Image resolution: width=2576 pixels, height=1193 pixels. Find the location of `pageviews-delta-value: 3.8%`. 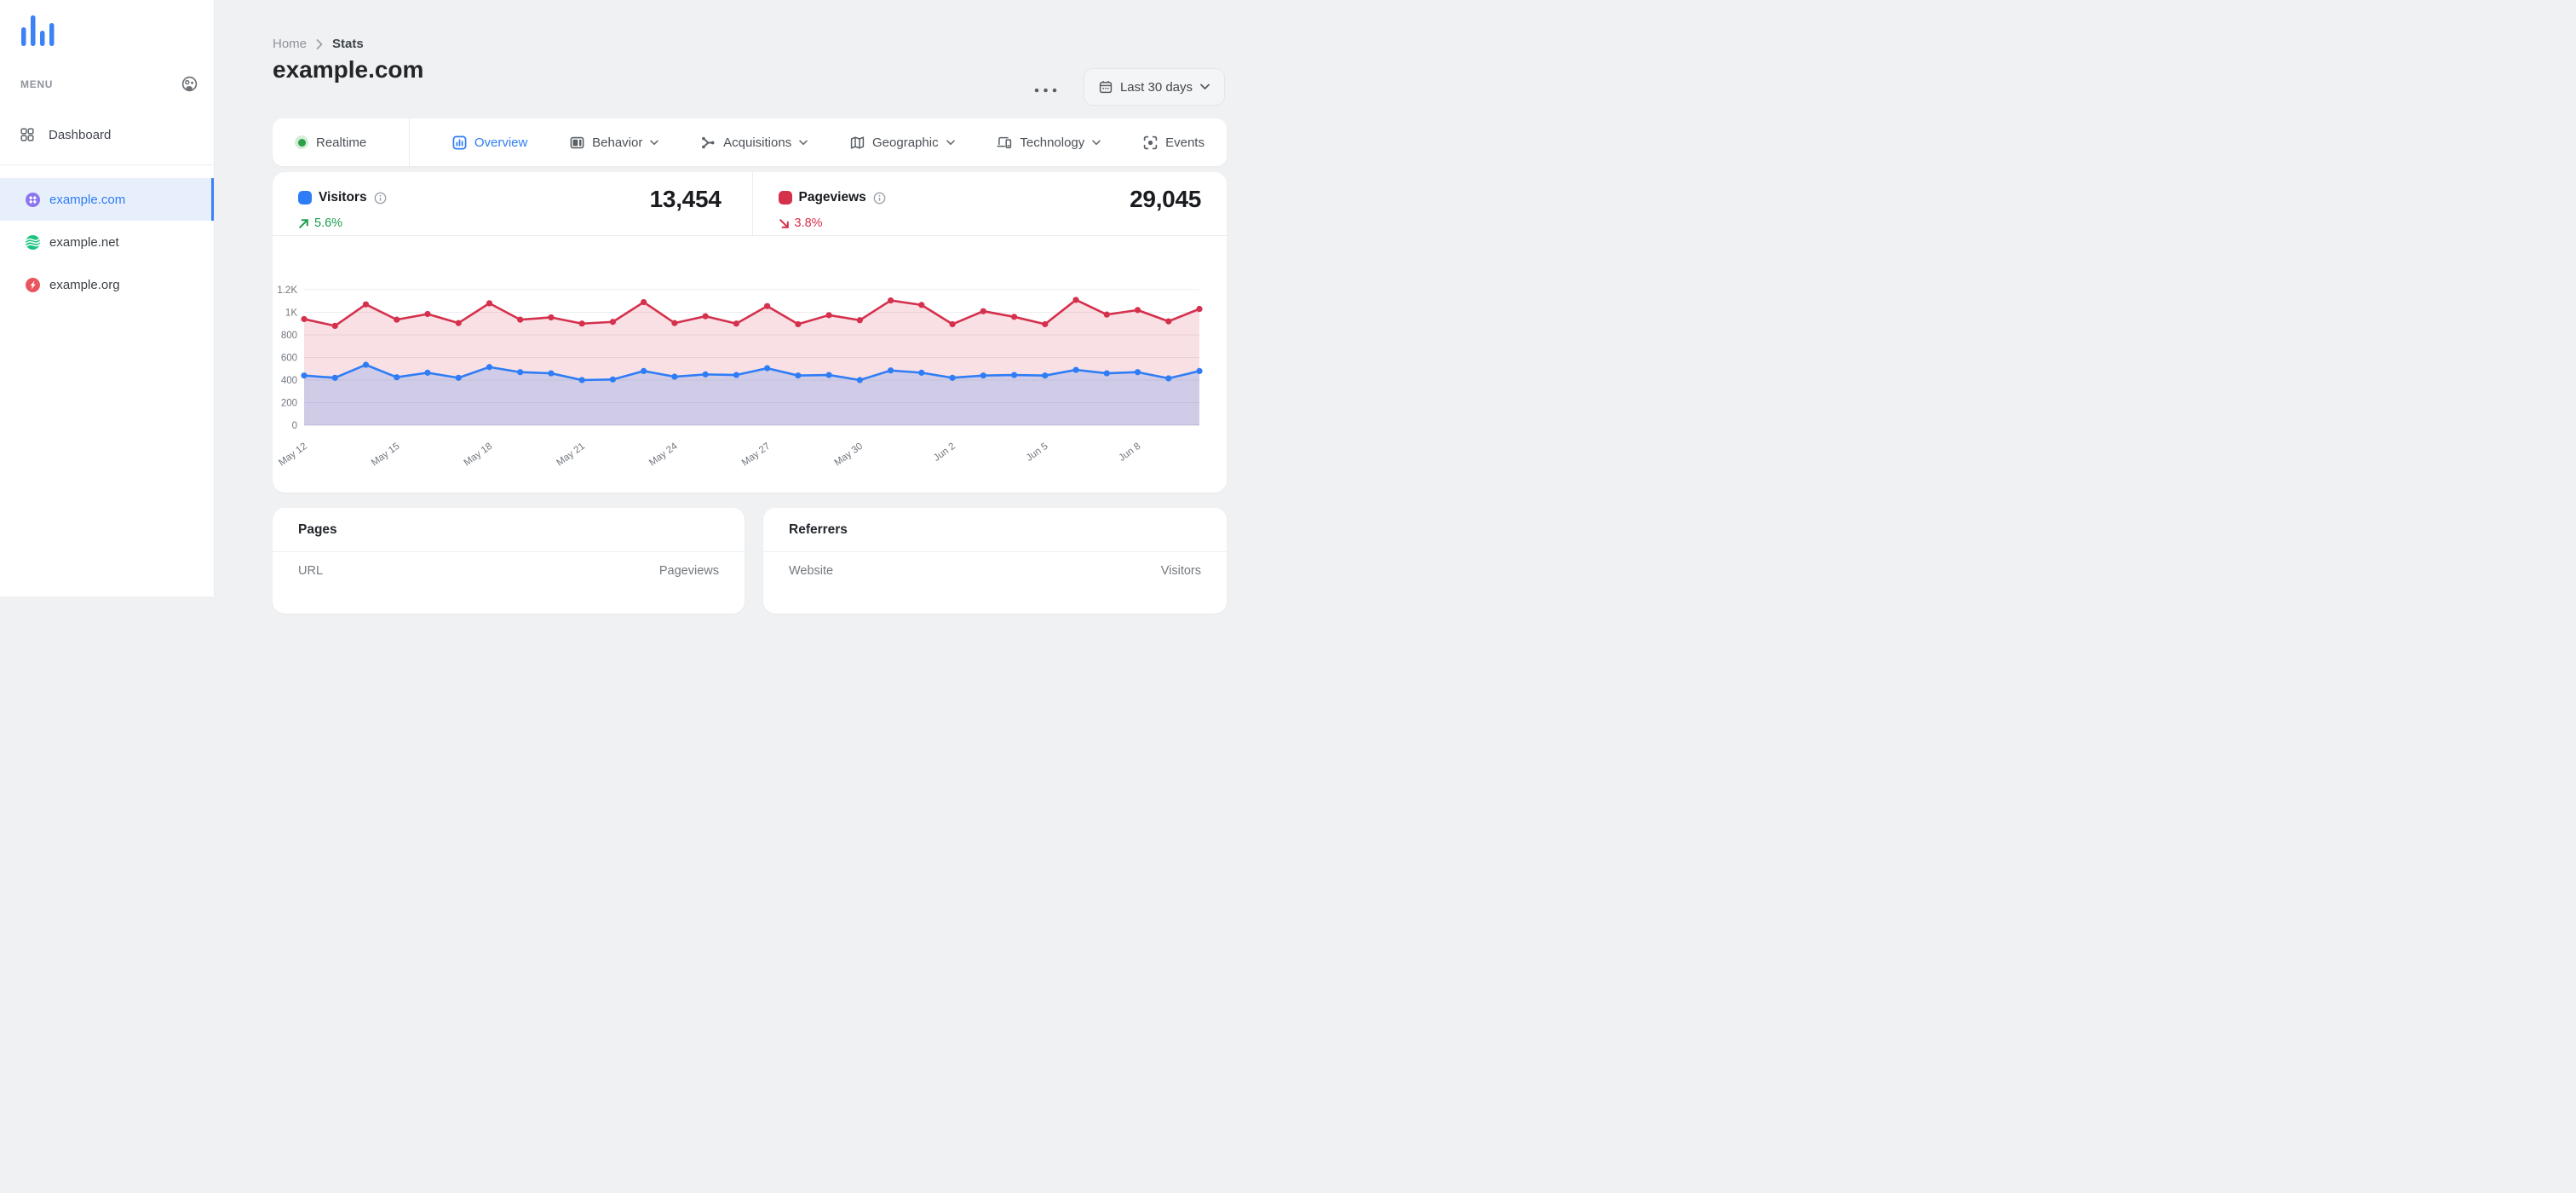

pageviews-delta-value: 3.8% is located at coordinates (809, 223).